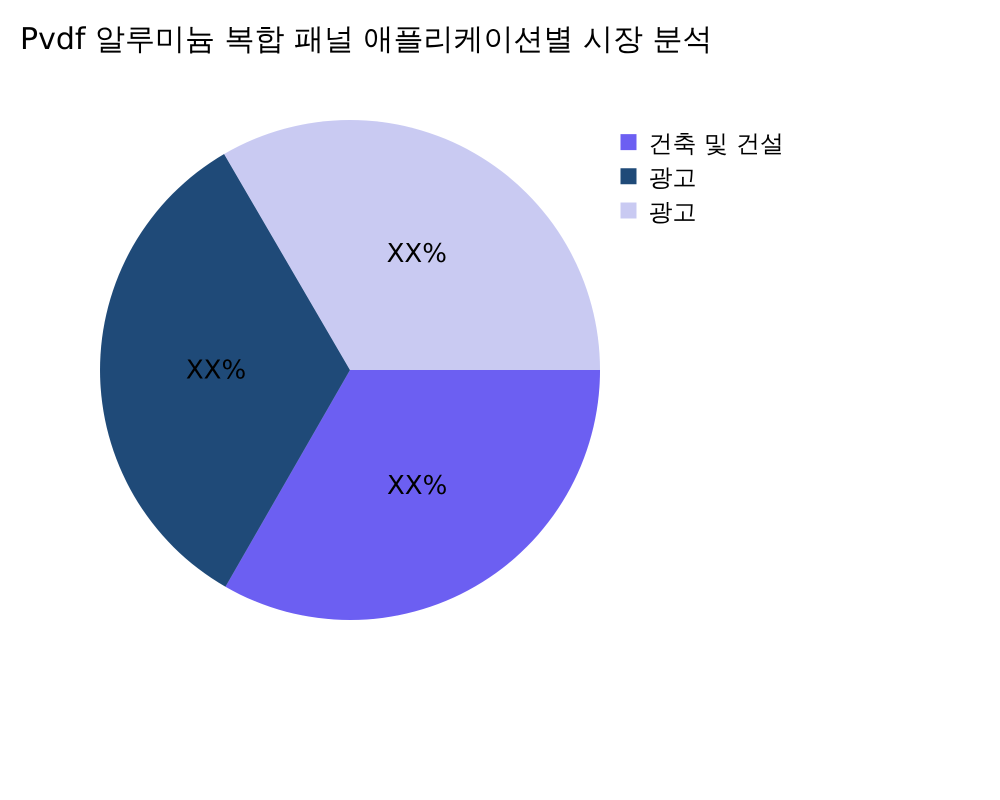 This screenshot has height=800, width=1000. I want to click on pie-slice, so click(225, 370).